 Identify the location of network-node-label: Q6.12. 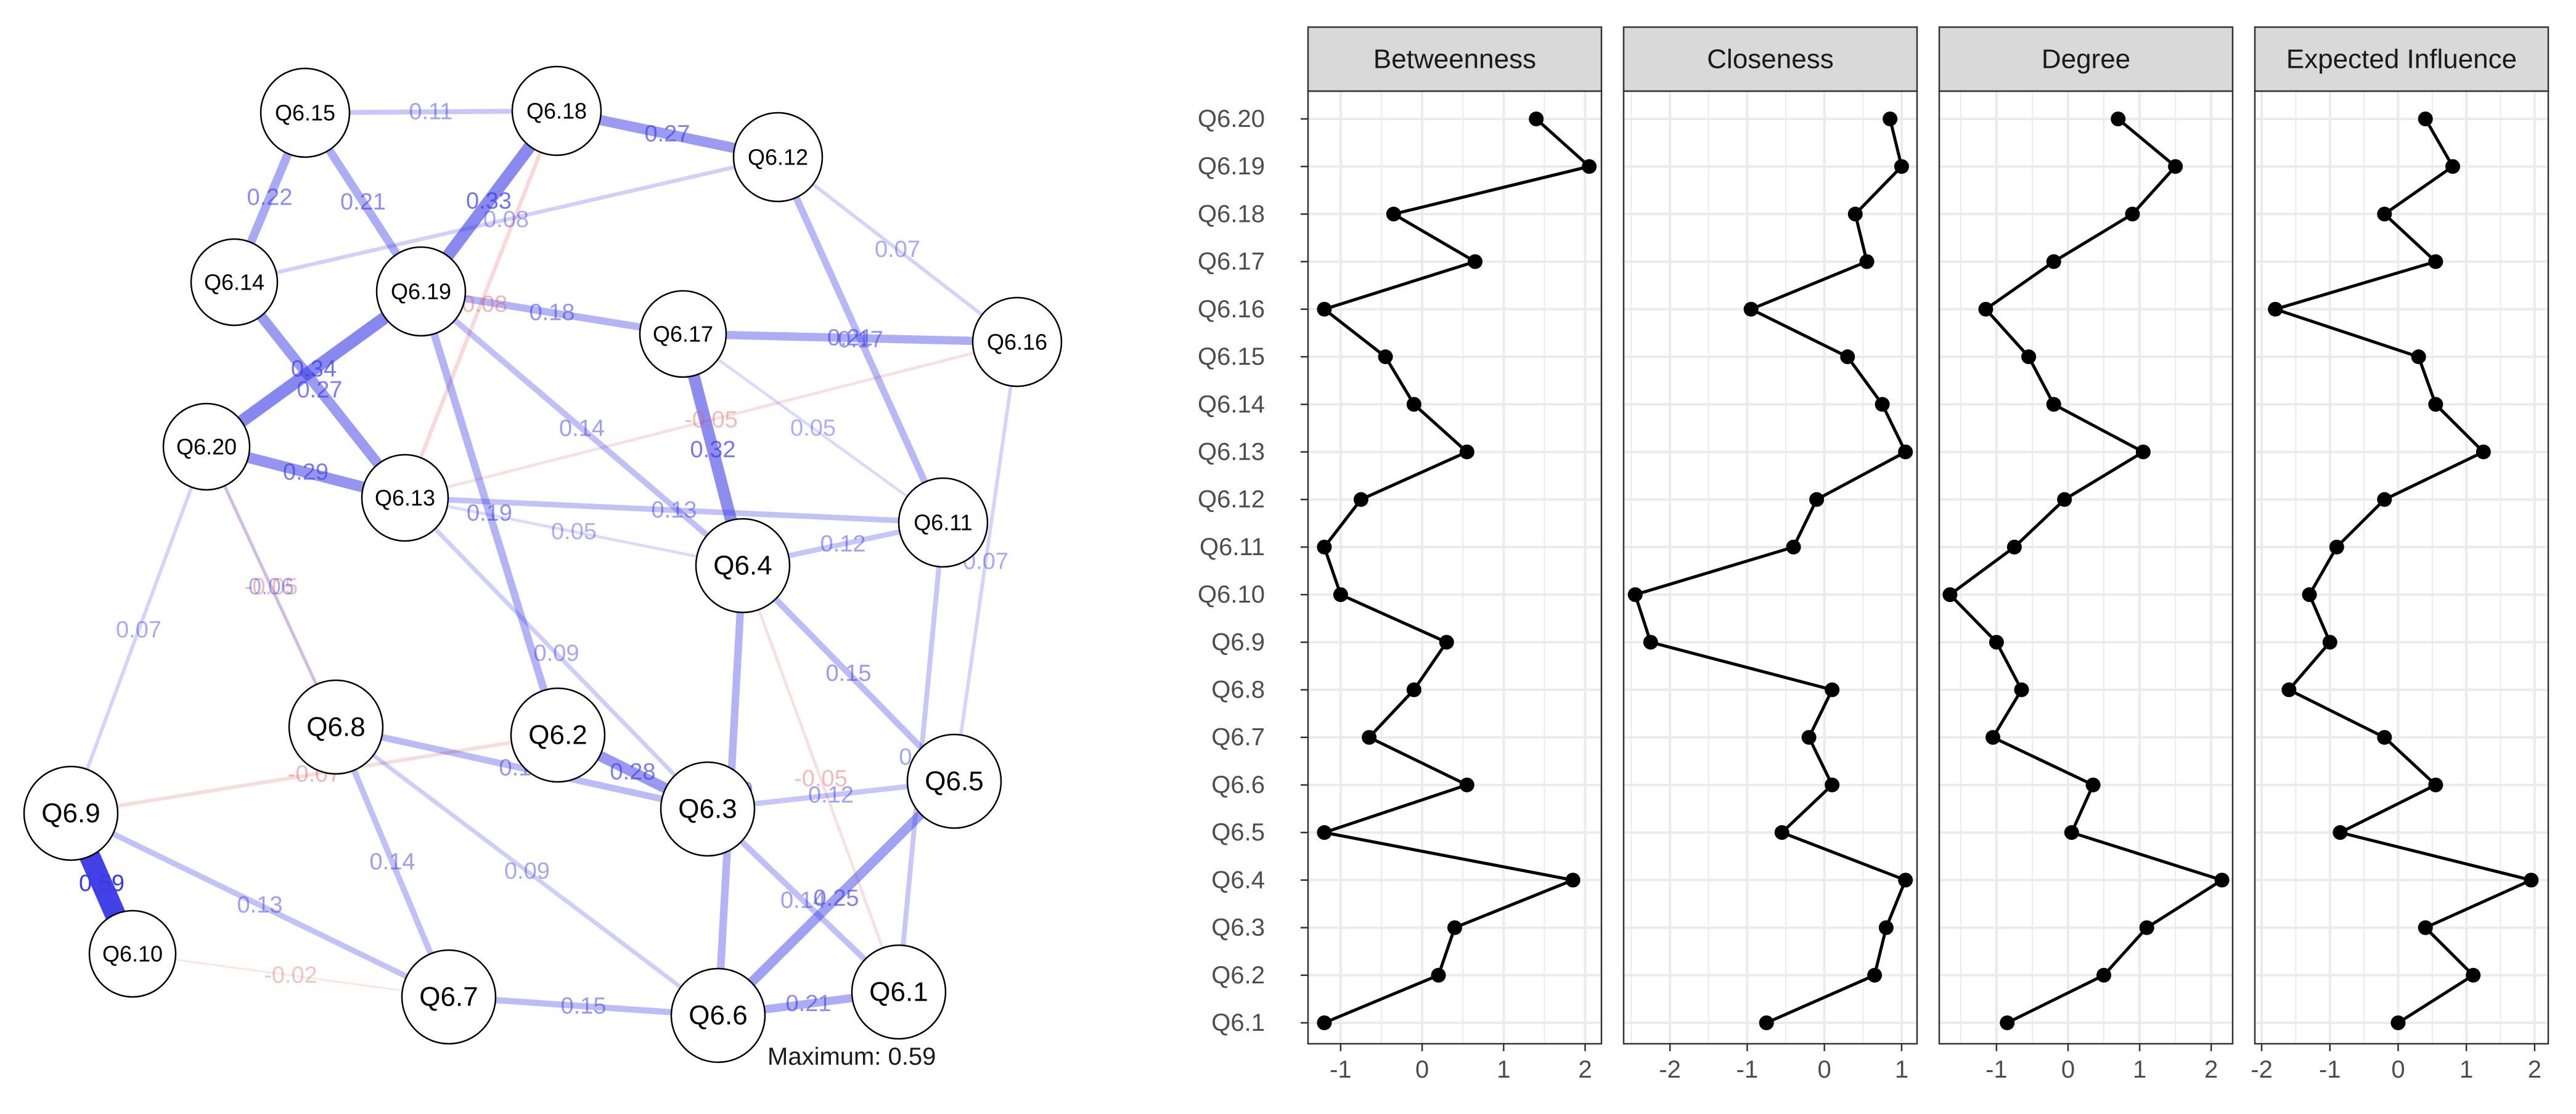
(778, 157).